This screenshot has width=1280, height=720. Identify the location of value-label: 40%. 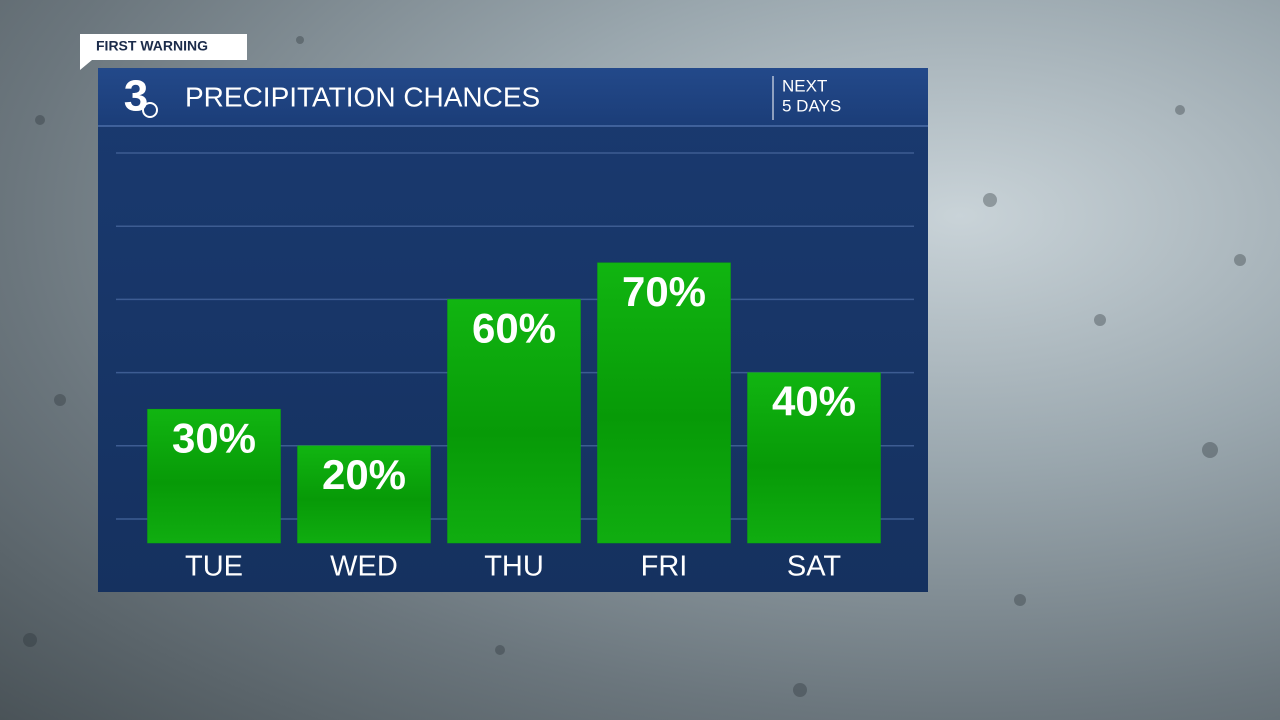
(814, 401).